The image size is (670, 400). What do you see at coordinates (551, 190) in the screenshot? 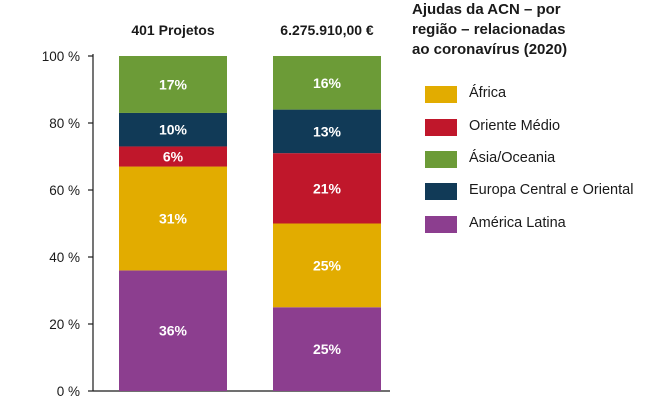
I see `legend-label-europa: Europa Central e Oriental` at bounding box center [551, 190].